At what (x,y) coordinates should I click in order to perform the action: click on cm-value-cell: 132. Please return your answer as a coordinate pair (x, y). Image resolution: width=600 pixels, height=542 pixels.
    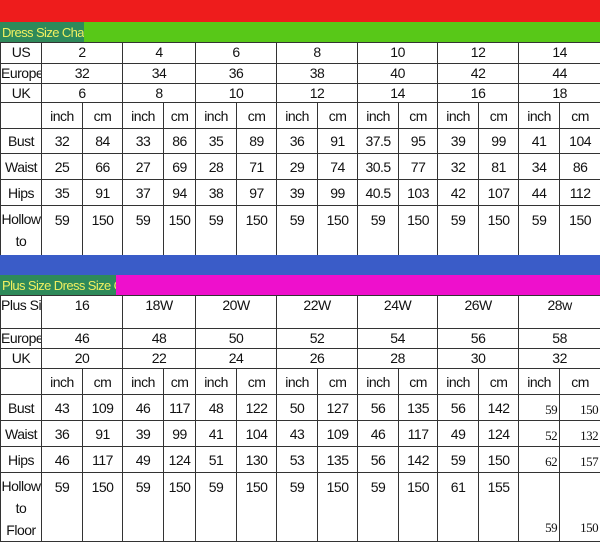
    Looking at the image, I should click on (580, 434).